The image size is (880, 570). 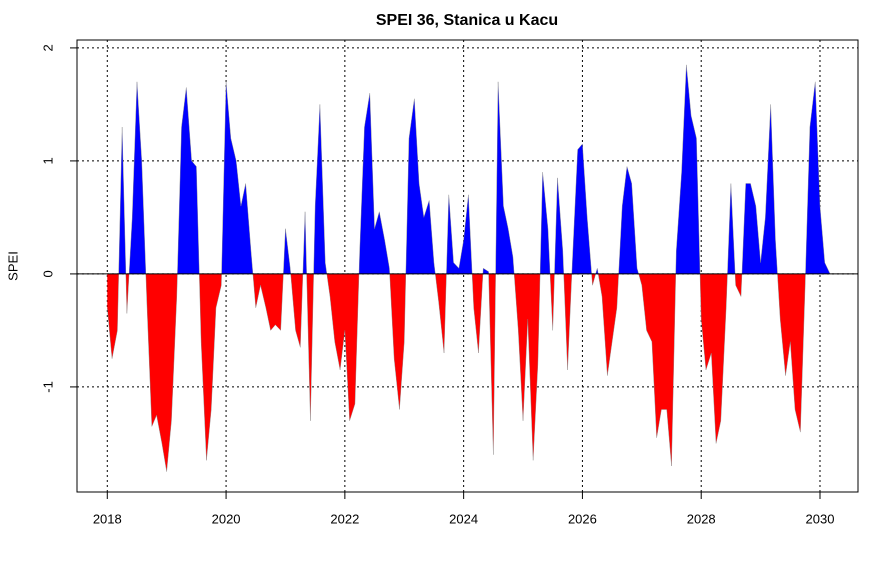 I want to click on x-tick-label: 2020, so click(x=226, y=518).